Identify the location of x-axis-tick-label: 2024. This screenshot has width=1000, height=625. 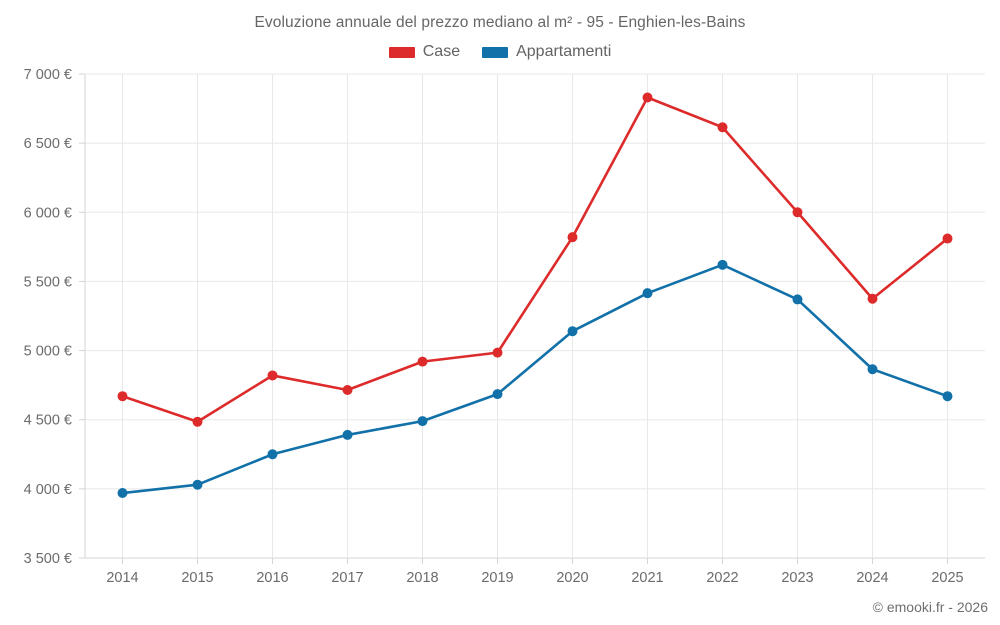
(872, 578).